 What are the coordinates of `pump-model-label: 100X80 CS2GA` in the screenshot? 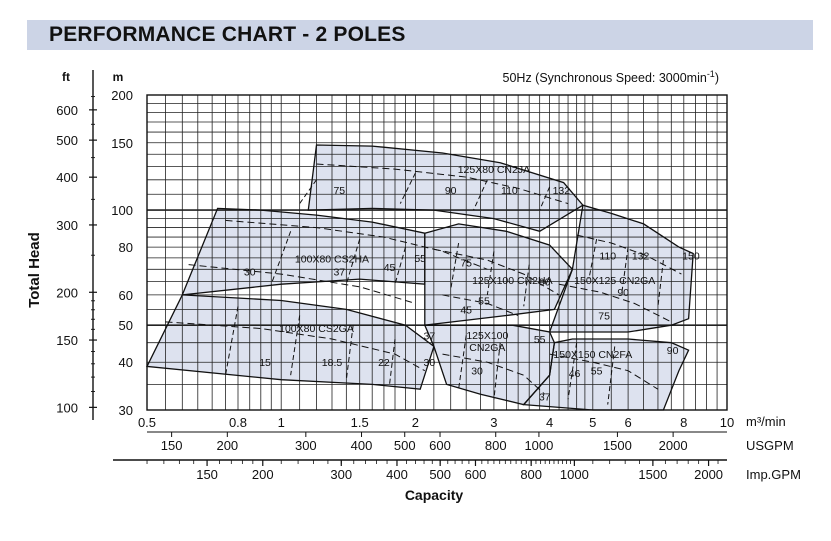 It's located at (316, 329).